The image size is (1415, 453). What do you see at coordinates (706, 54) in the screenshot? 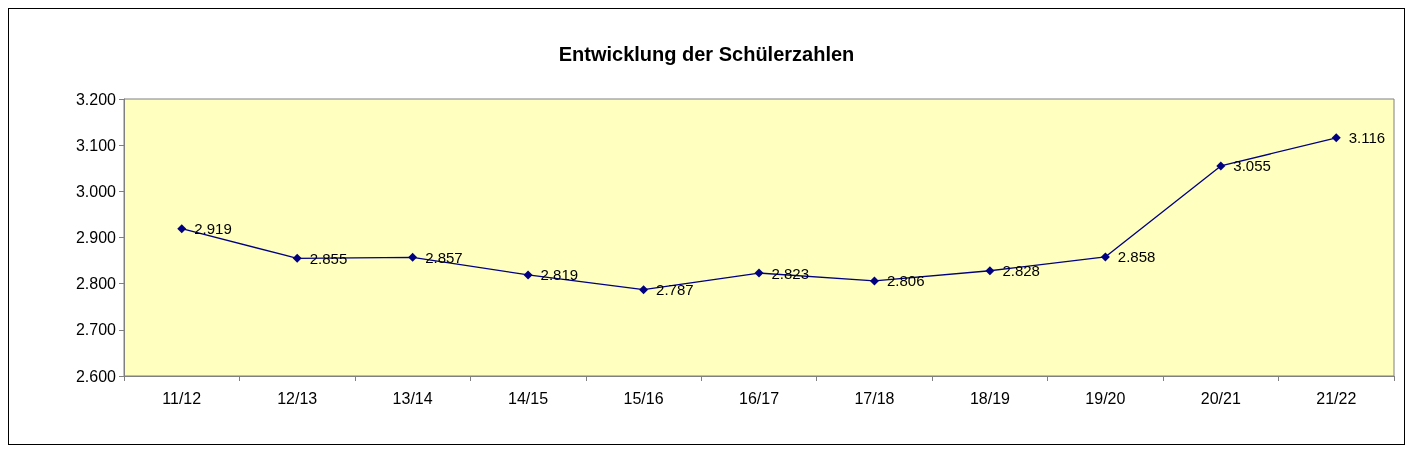
I see `chart-title: Entwicklung der Schülerzahlen` at bounding box center [706, 54].